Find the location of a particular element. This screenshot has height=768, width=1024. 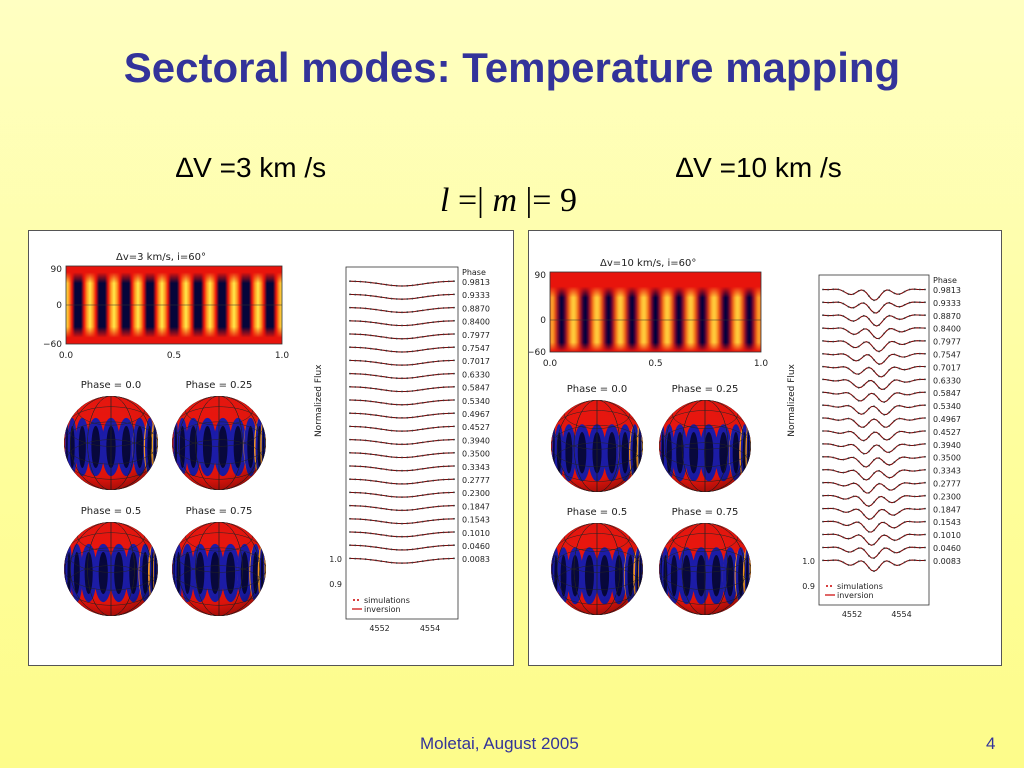

phase-value: 0.2777 is located at coordinates (476, 480).